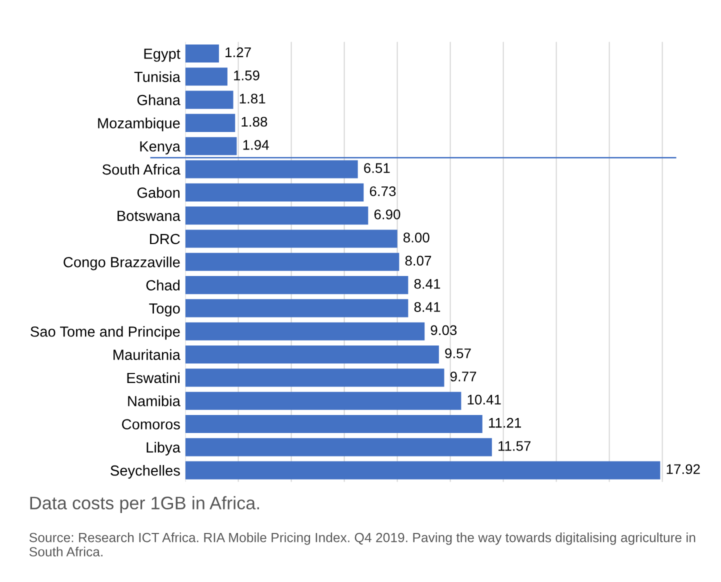  What do you see at coordinates (383, 191) in the screenshot?
I see `data-label: 6.73` at bounding box center [383, 191].